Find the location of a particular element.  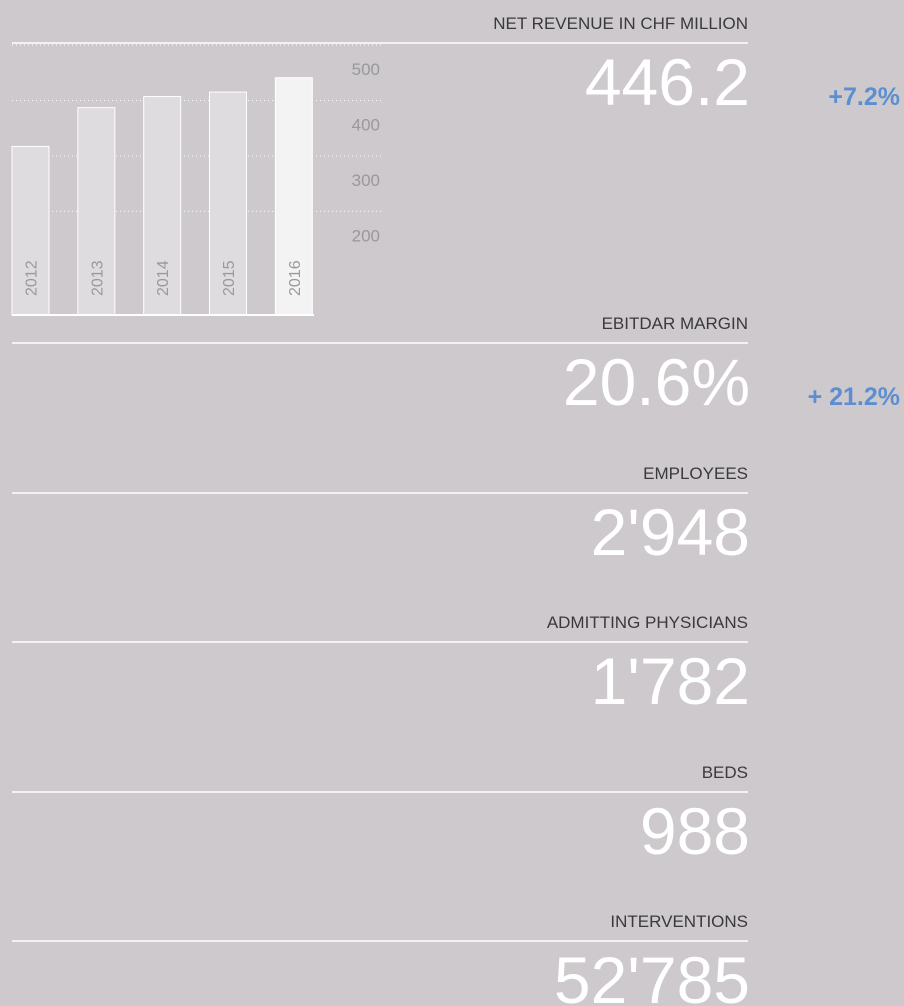

x-tick-label: 2016 is located at coordinates (295, 278).